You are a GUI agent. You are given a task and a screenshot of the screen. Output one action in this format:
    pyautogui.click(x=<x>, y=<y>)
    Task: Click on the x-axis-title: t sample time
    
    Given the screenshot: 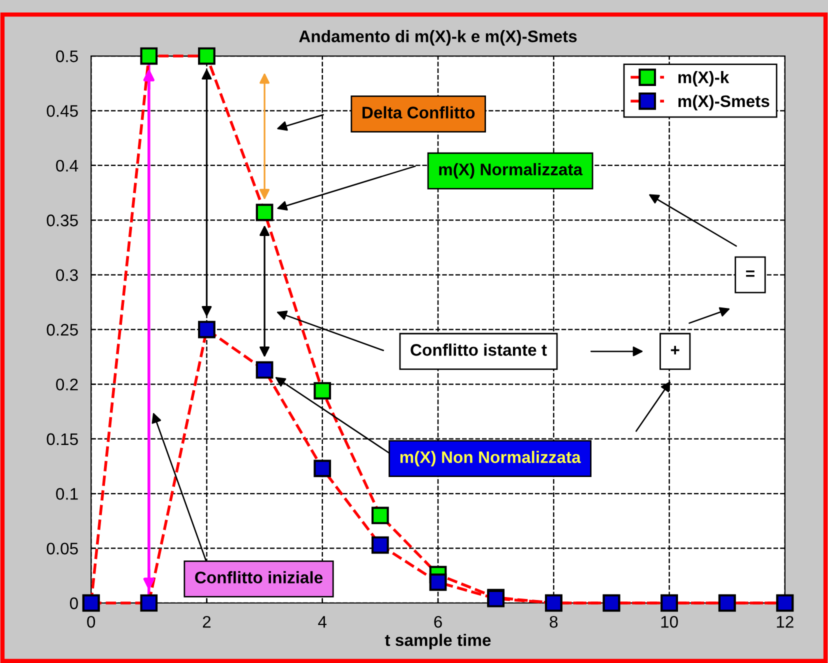 What is the action you would take?
    pyautogui.click(x=437, y=642)
    